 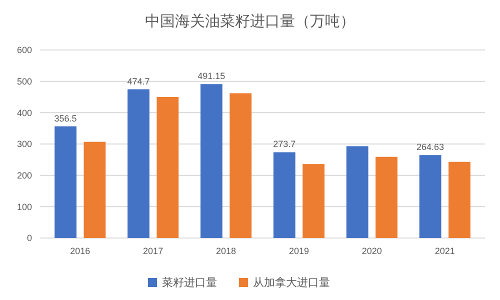 What do you see at coordinates (291, 282) in the screenshot?
I see `legend-label: 从加拿大进口量` at bounding box center [291, 282].